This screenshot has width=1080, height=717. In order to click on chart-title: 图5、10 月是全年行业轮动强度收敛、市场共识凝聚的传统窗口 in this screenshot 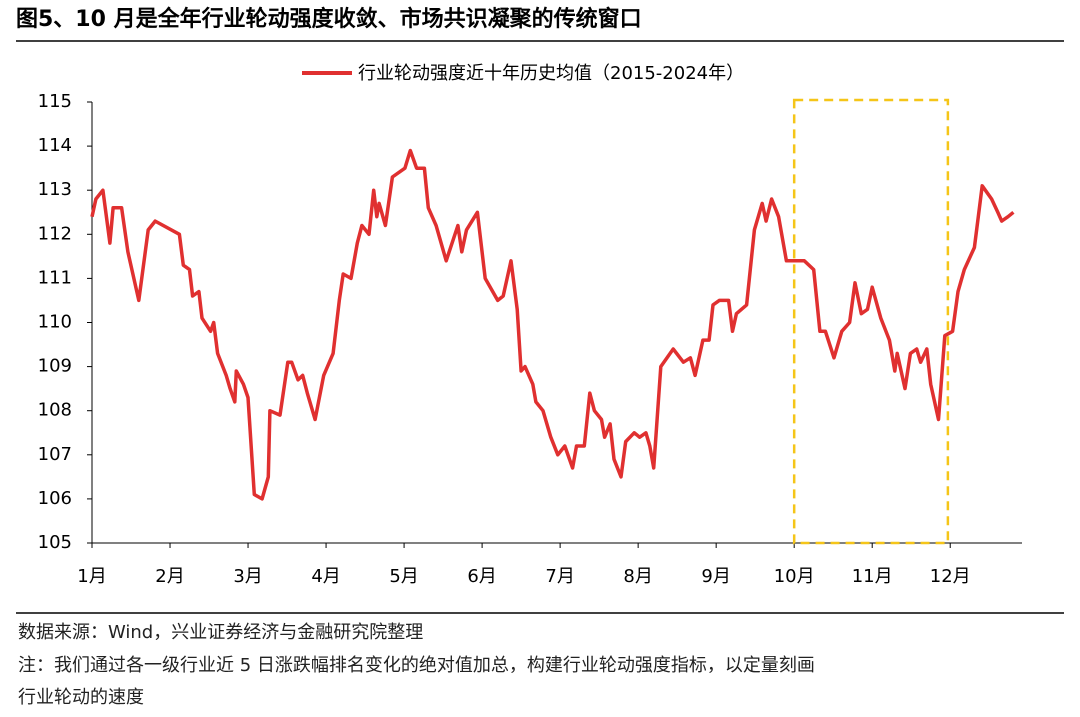, I will do `click(329, 19)`.